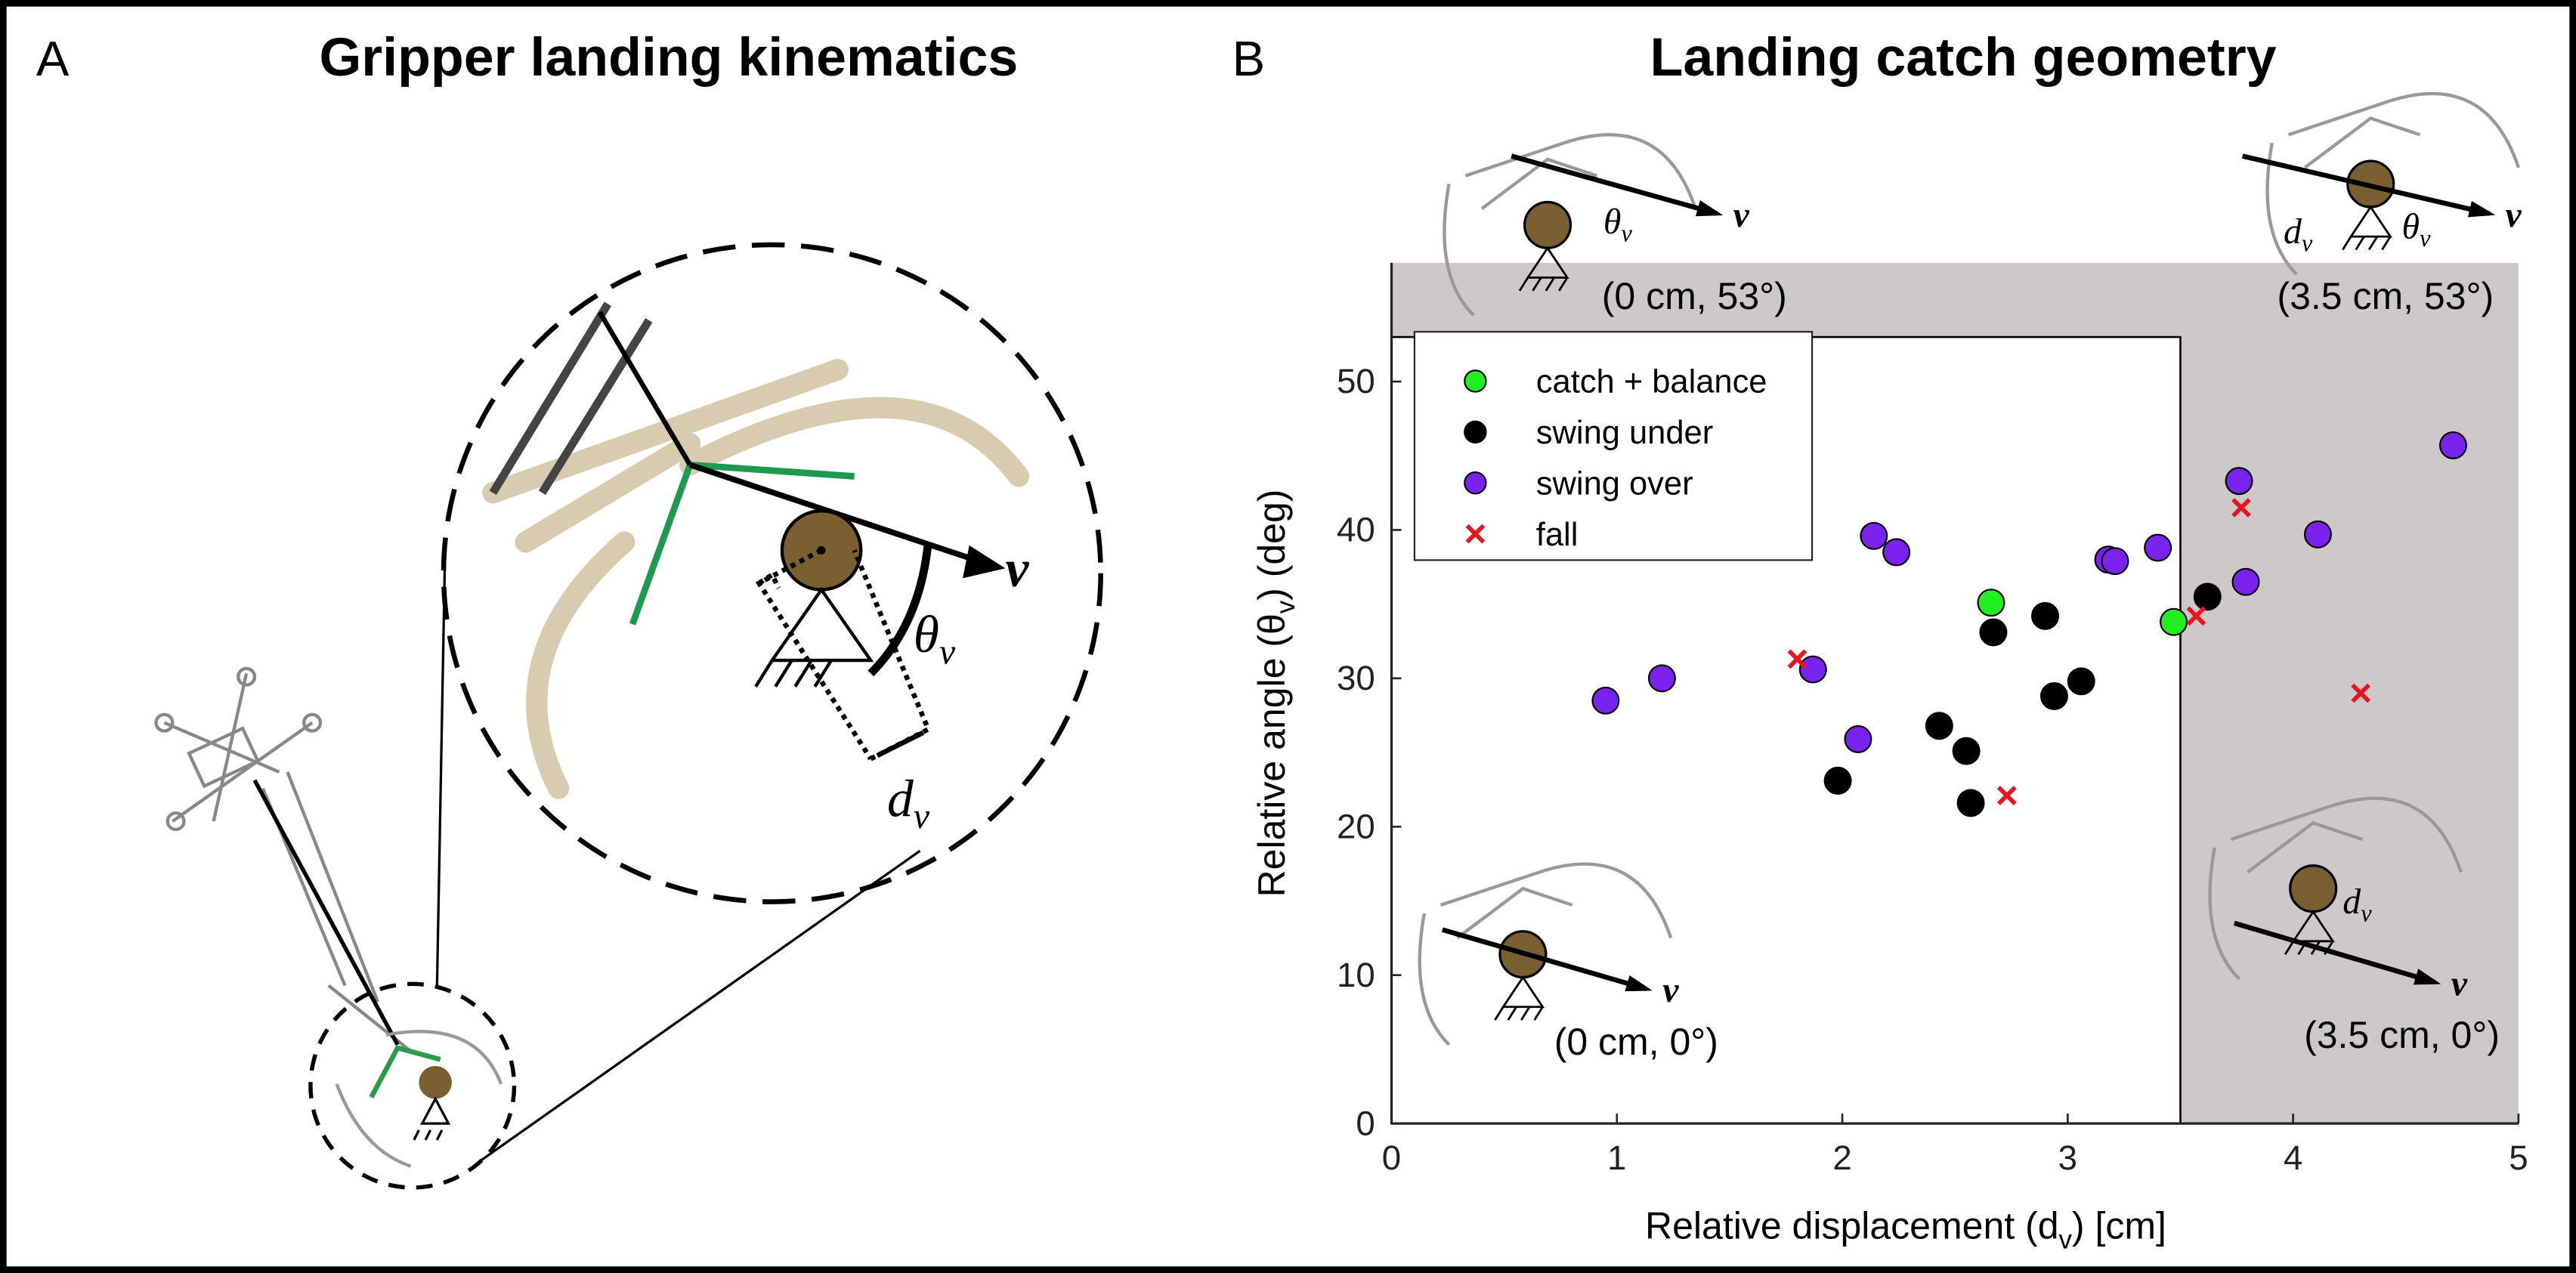  What do you see at coordinates (1356, 975) in the screenshot?
I see `y-tick-label: 10` at bounding box center [1356, 975].